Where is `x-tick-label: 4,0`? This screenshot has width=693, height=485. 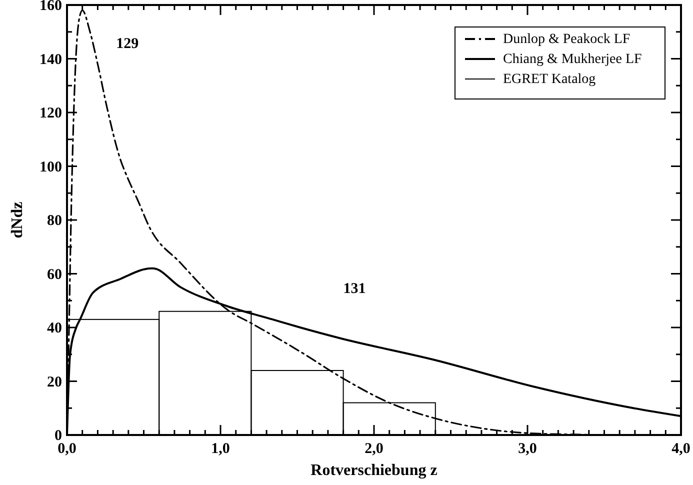
x-tick-label: 4,0 is located at coordinates (681, 449).